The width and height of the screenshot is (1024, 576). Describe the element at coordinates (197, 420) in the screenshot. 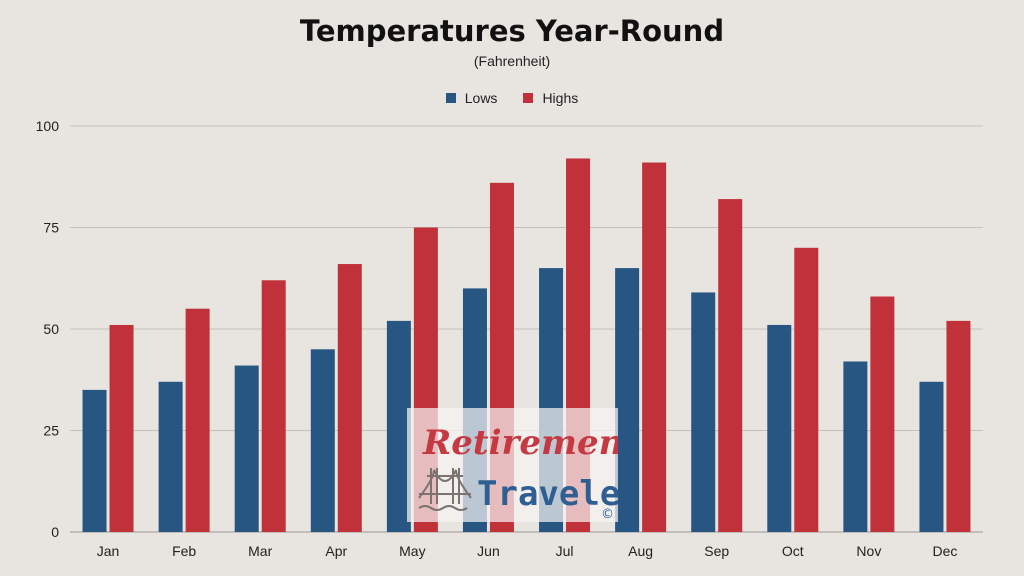

I see `bar-highs-feb` at that location.